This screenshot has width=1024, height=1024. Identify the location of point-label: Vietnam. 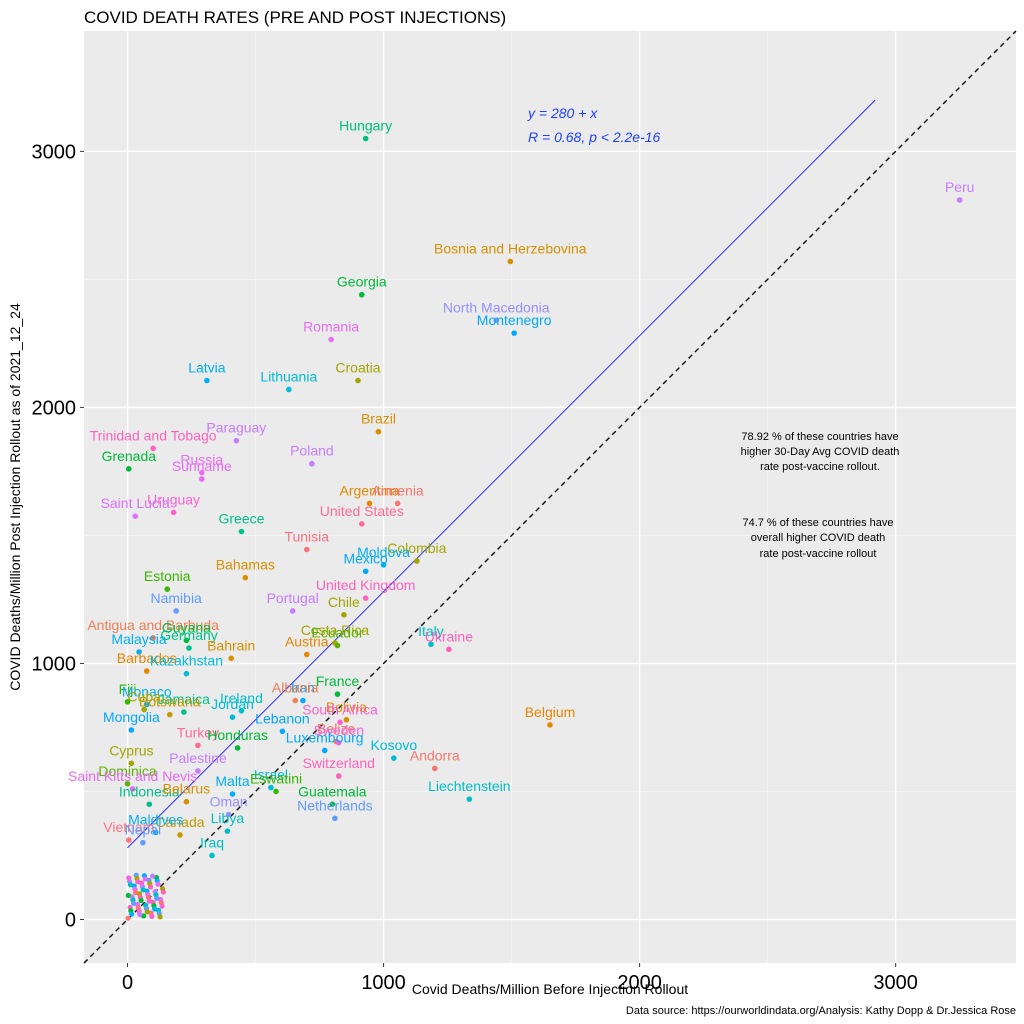
(128, 827).